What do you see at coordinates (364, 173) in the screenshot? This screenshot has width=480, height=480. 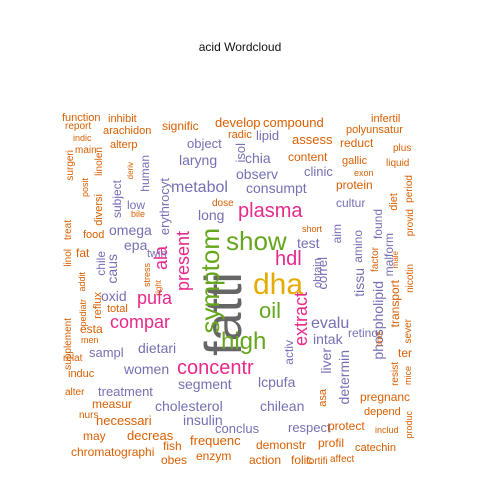 I see `cloud-word: exon` at bounding box center [364, 173].